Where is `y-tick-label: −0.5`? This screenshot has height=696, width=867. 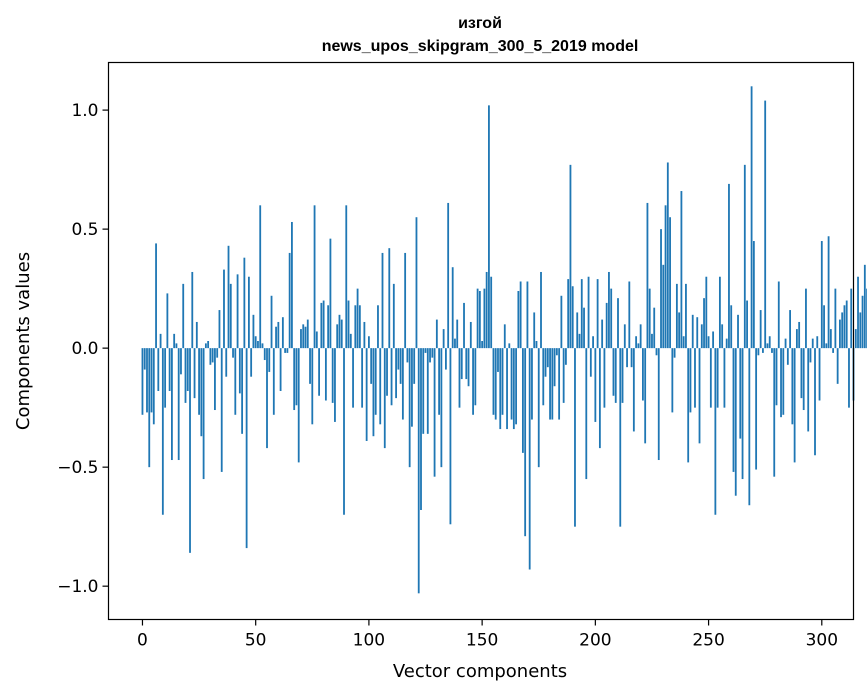
y-tick-label: −0.5 is located at coordinates (77, 468).